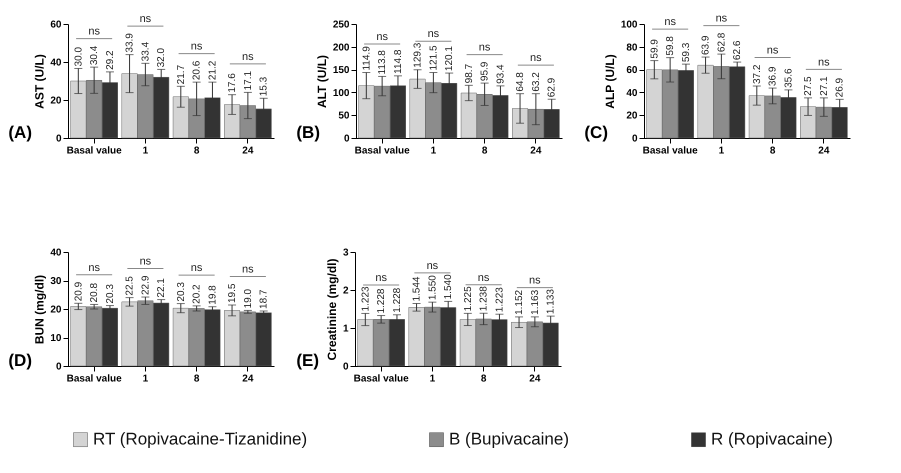 The image size is (901, 473). What do you see at coordinates (629, 25) in the screenshot?
I see `y-tick-label: 100` at bounding box center [629, 25].